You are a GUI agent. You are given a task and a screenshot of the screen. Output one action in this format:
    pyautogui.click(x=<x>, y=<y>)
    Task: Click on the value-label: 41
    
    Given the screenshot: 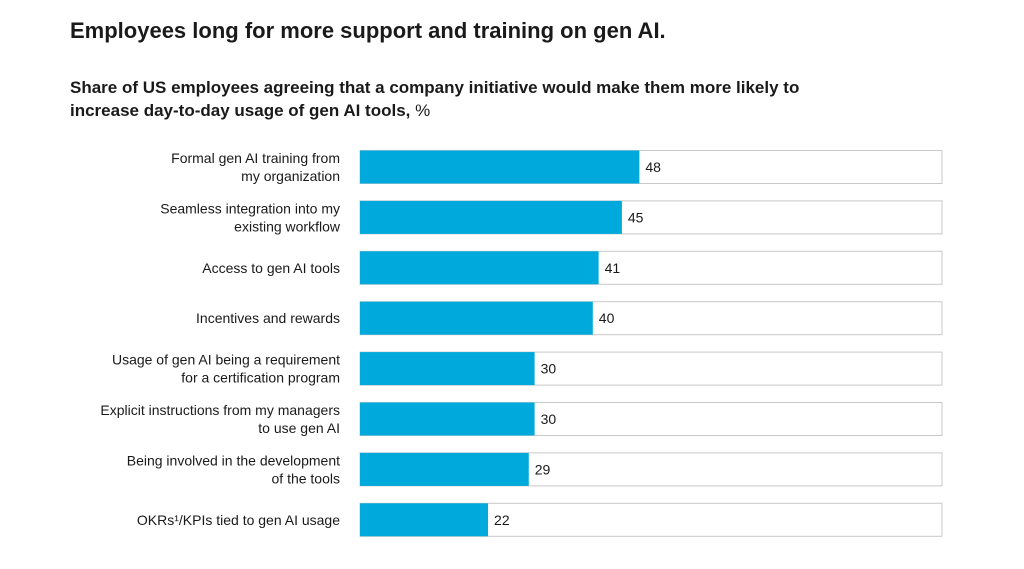 What is the action you would take?
    pyautogui.click(x=613, y=268)
    